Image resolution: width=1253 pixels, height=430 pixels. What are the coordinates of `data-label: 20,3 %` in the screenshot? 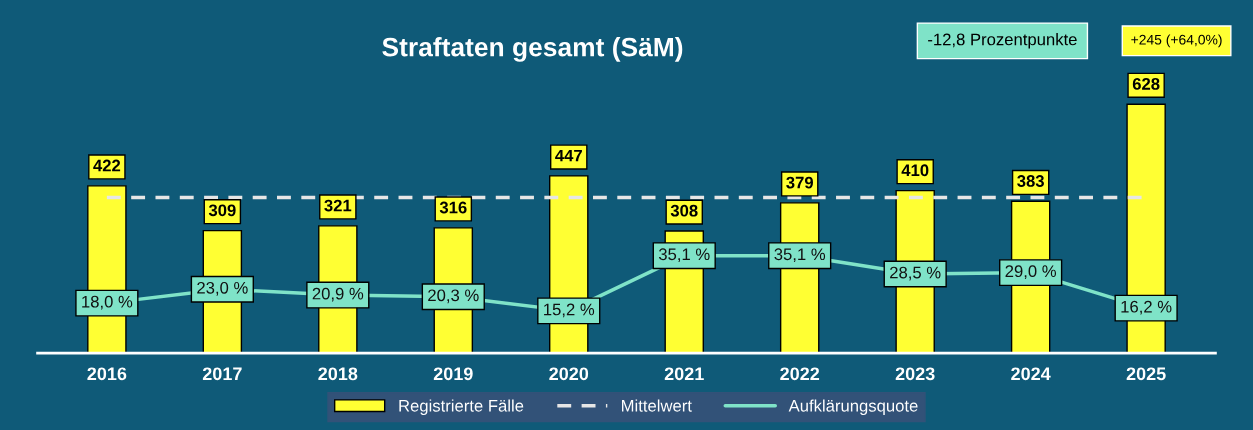 It's located at (453, 296).